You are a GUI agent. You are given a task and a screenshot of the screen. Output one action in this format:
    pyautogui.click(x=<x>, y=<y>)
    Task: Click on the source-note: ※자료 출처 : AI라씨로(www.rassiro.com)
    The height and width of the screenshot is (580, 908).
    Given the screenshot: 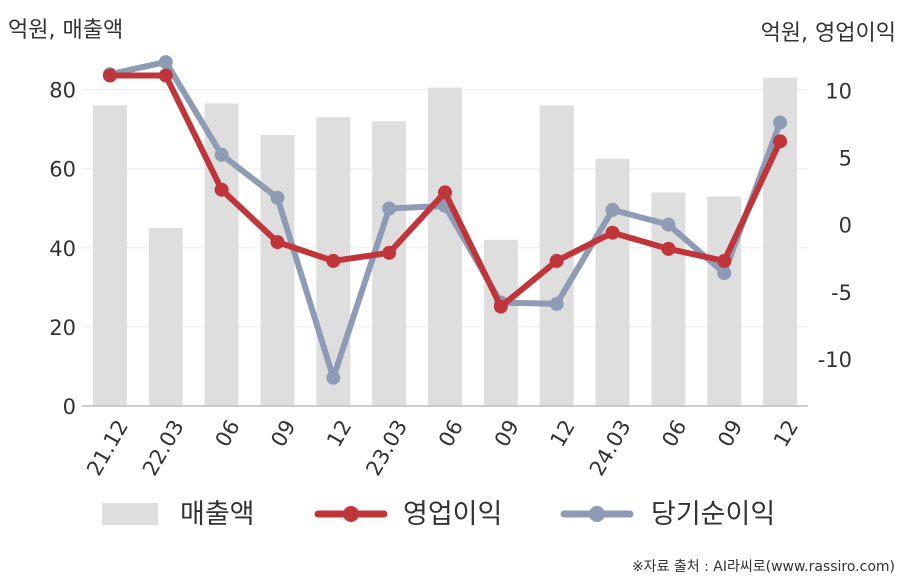 What is the action you would take?
    pyautogui.click(x=763, y=567)
    